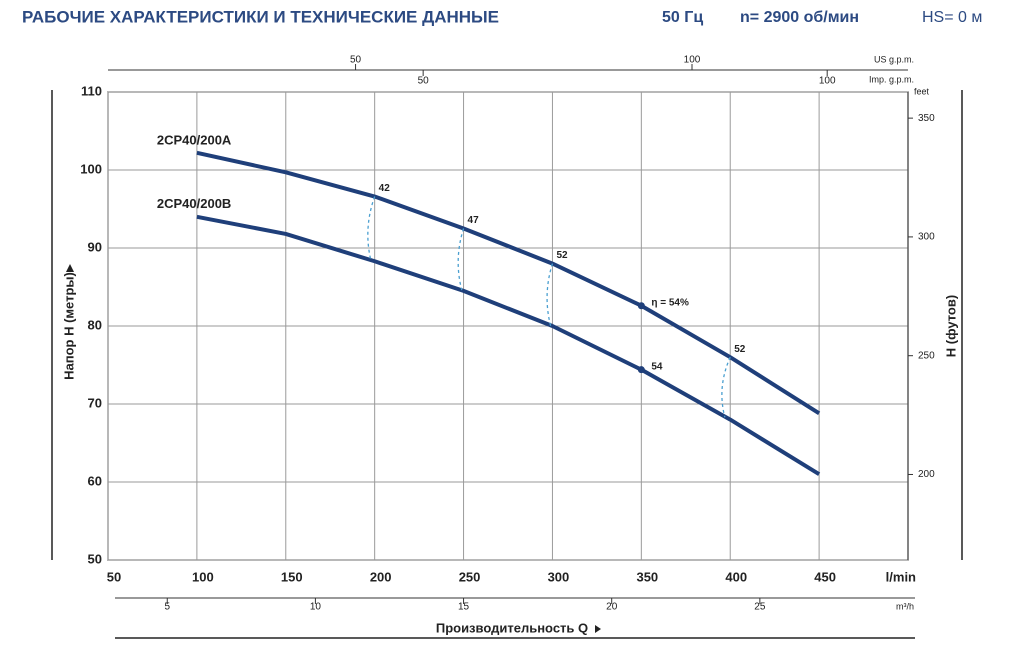 The image size is (1024, 649). What do you see at coordinates (385, 188) in the screenshot?
I see `efficiency-label: 42` at bounding box center [385, 188].